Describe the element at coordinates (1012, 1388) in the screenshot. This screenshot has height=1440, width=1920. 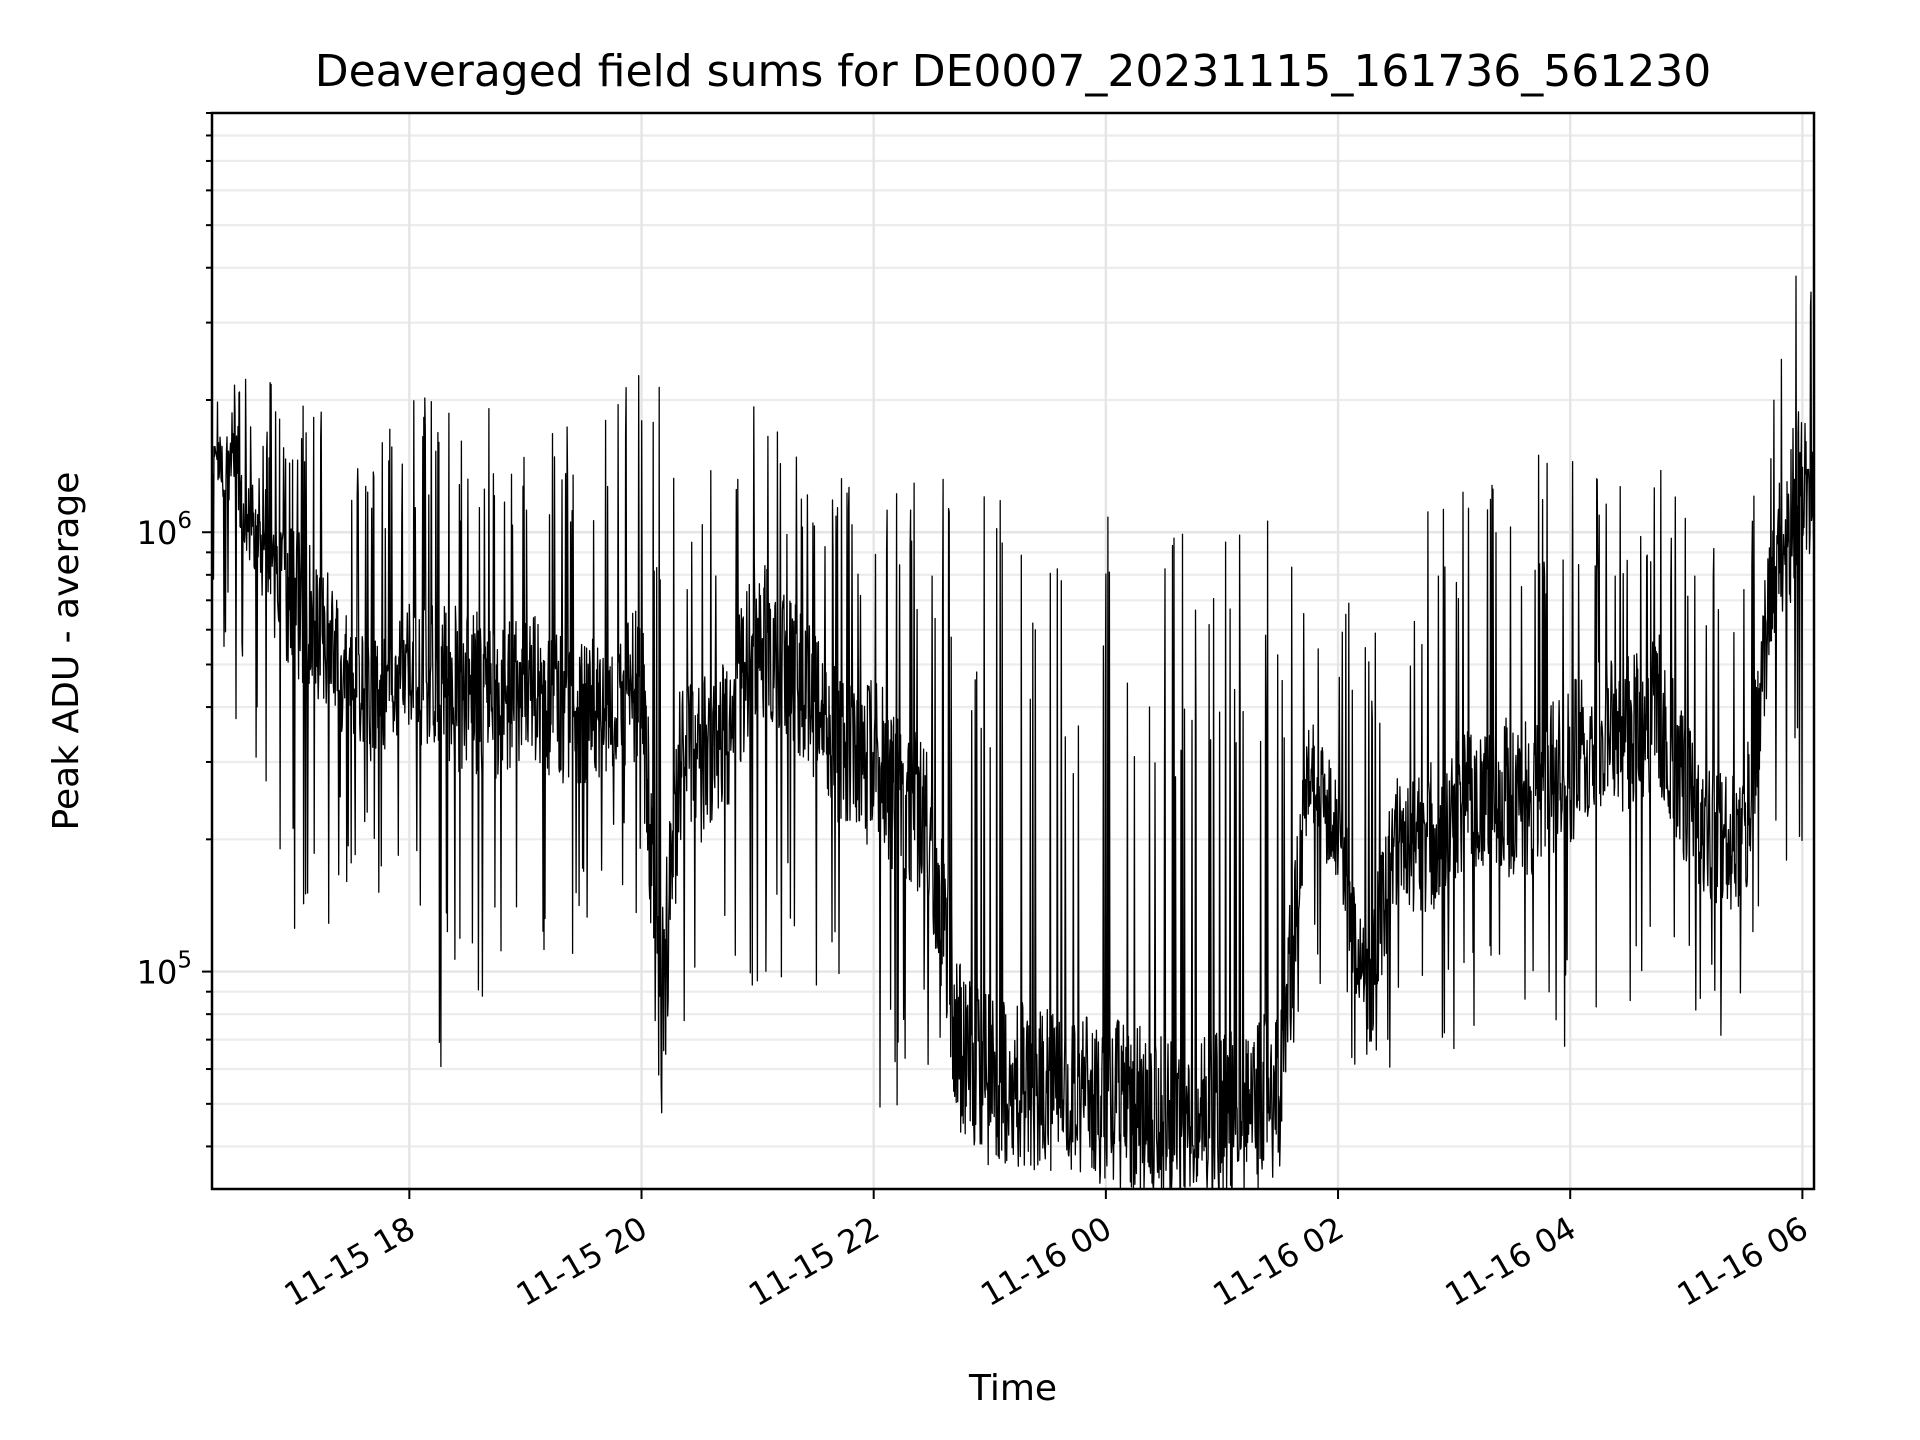
I see `x-axis-label: Time` at that location.